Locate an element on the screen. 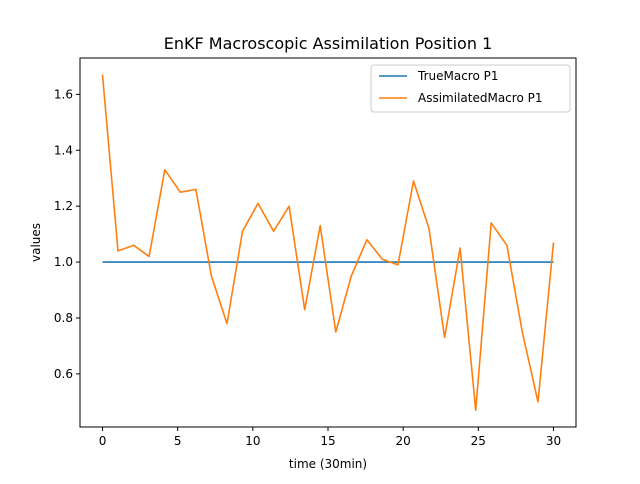 This screenshot has width=640, height=484. legend-label-true-macro: TrueMacro P1 is located at coordinates (458, 76).